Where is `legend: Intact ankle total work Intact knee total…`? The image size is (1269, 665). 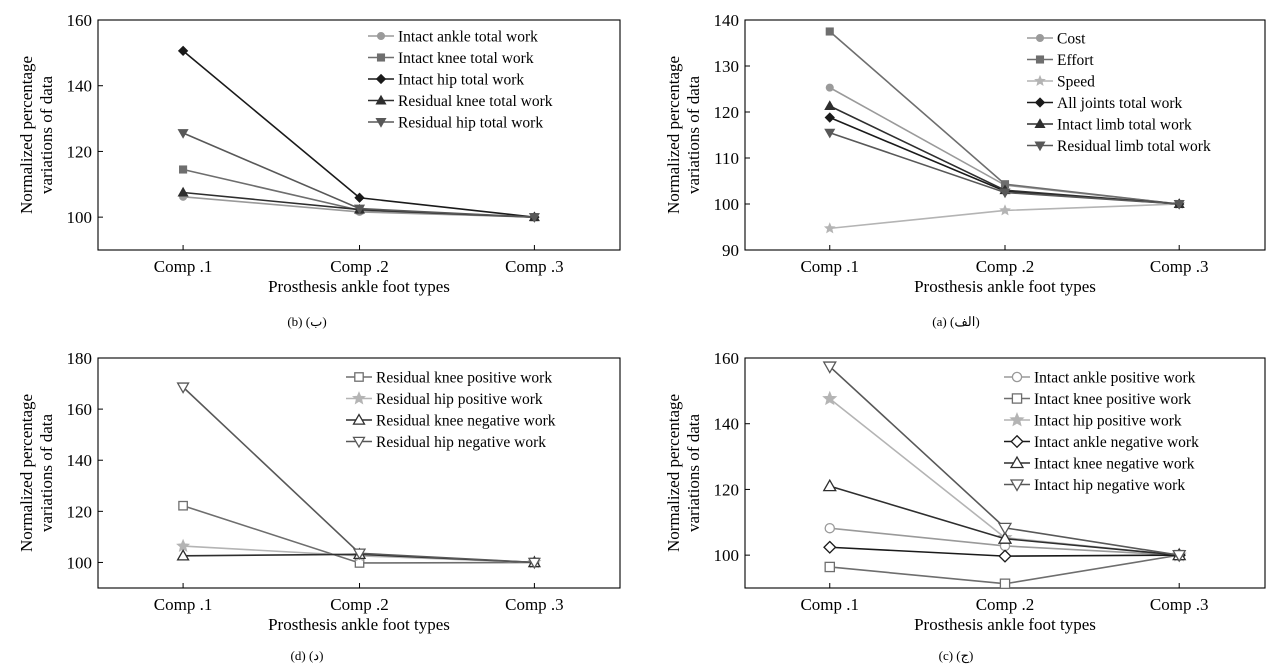
legend: Intact ankle total work Intact knee total… is located at coordinates (460, 80).